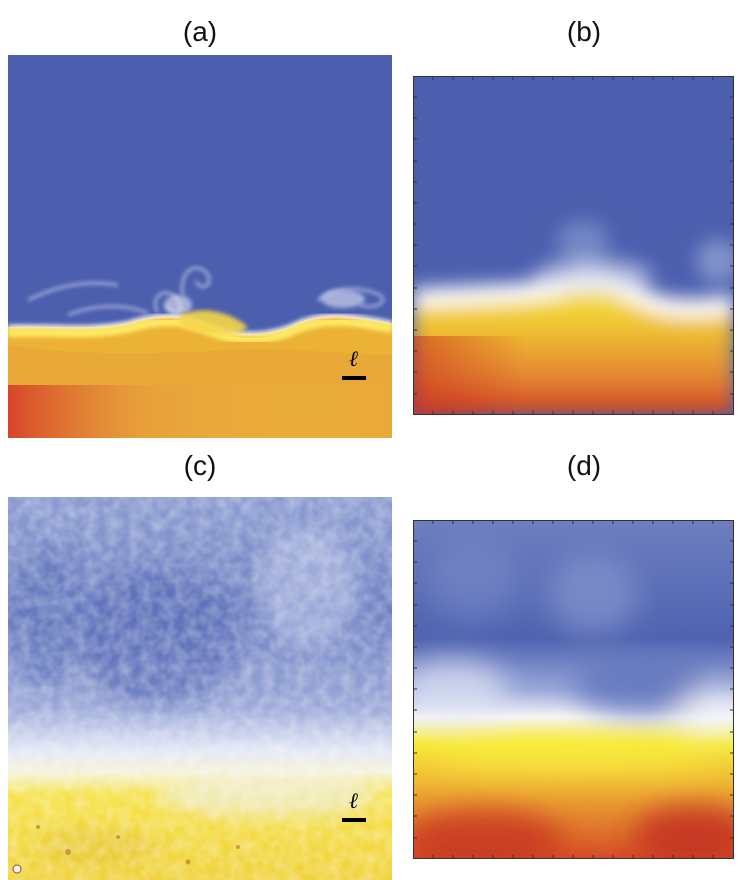 This screenshot has height=880, width=743. I want to click on panel-label-d: (d), so click(584, 465).